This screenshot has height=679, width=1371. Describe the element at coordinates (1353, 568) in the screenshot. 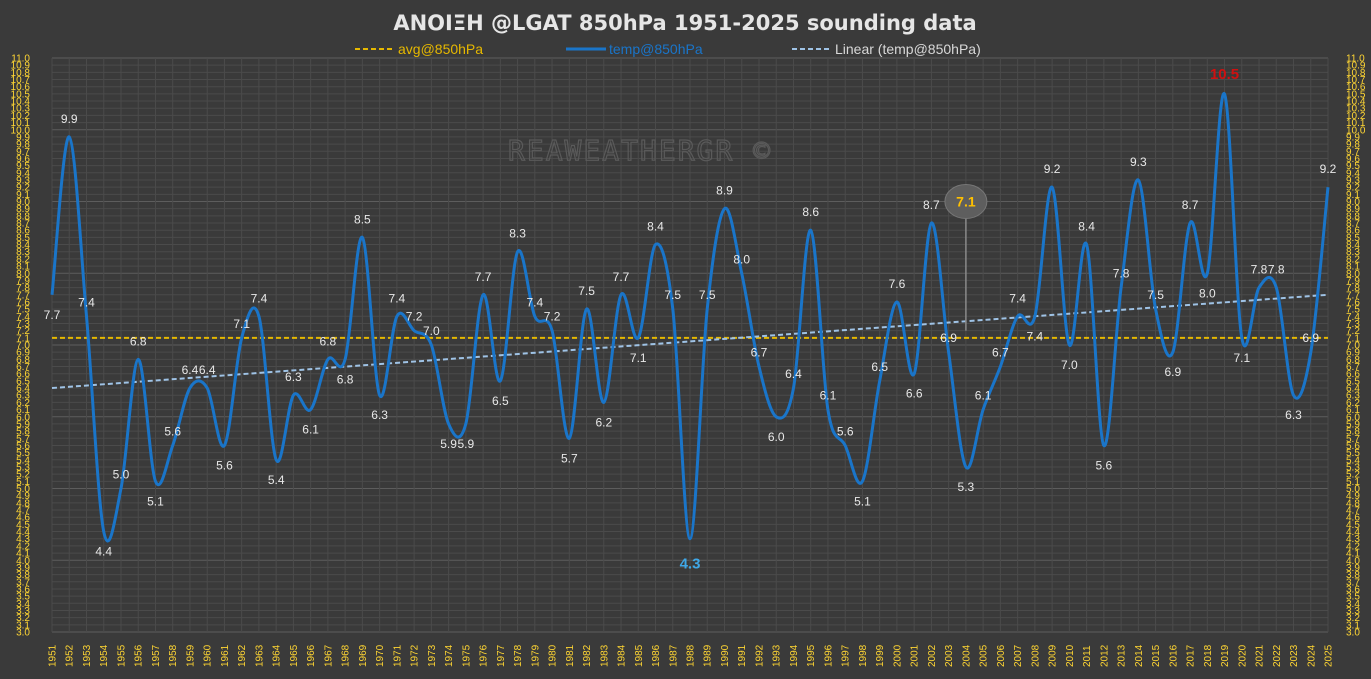

I see `y-tick-label: 3.9` at that location.